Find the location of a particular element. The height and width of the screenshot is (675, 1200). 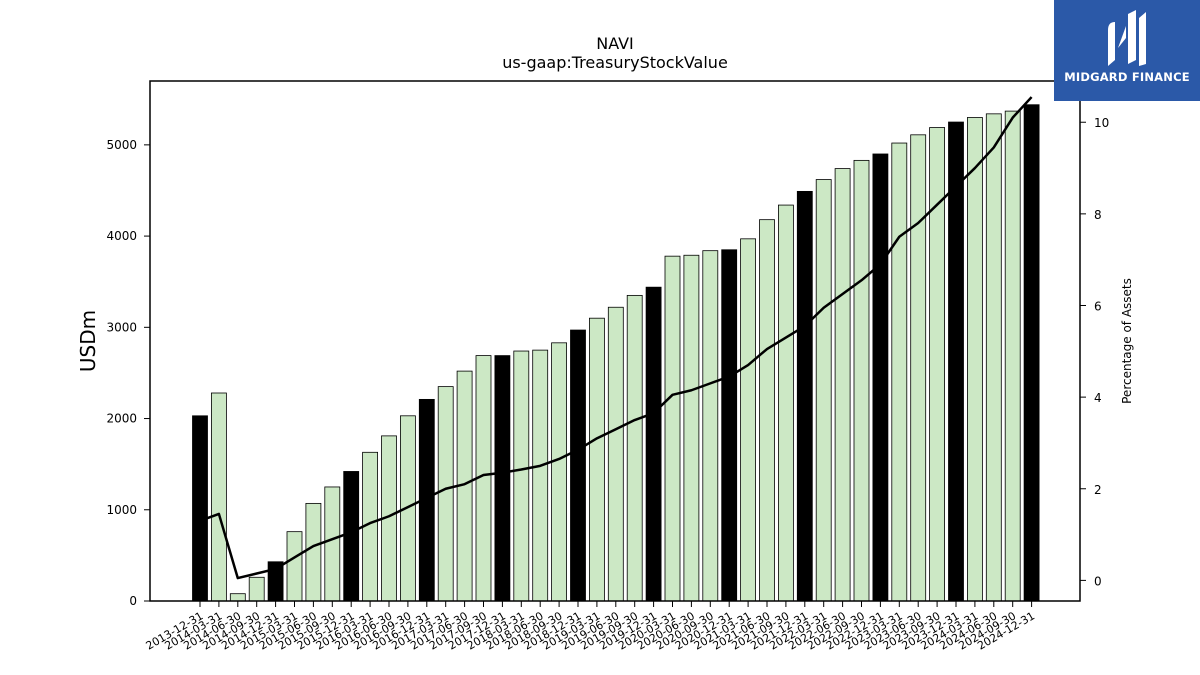

y-tick-label: 0 is located at coordinates (133, 601).